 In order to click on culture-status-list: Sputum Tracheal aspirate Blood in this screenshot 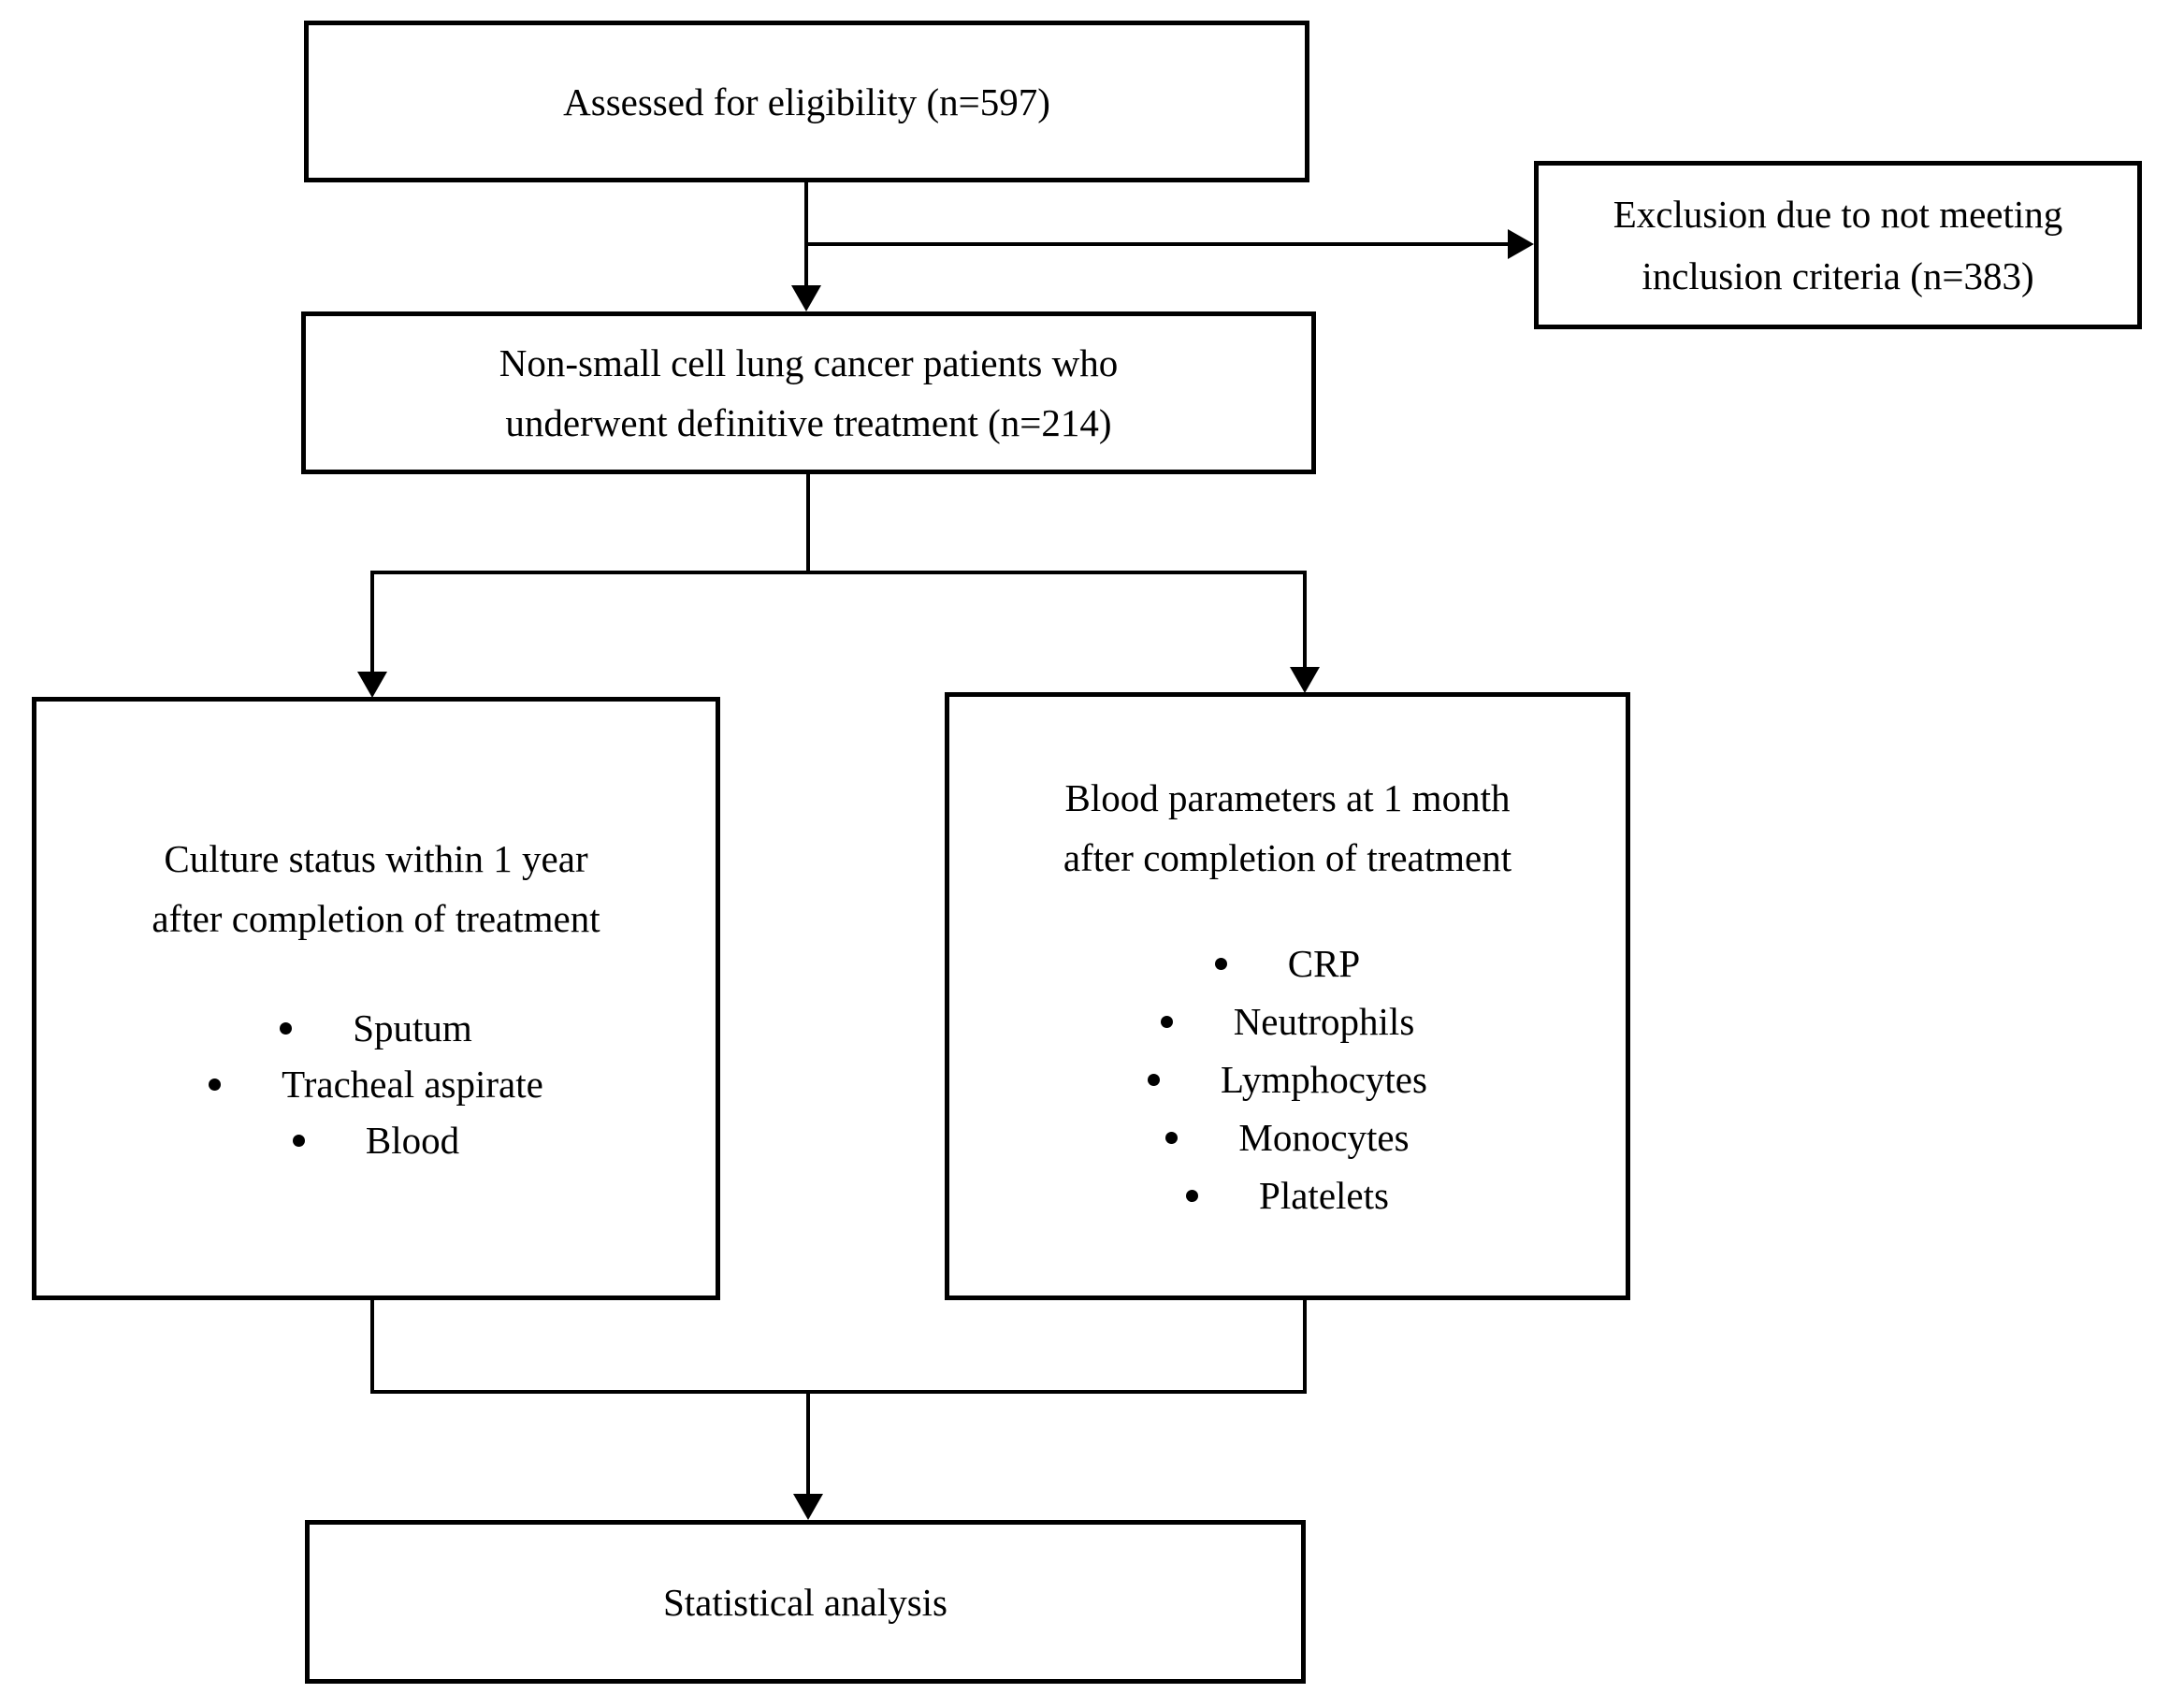, I will do `click(376, 1084)`.